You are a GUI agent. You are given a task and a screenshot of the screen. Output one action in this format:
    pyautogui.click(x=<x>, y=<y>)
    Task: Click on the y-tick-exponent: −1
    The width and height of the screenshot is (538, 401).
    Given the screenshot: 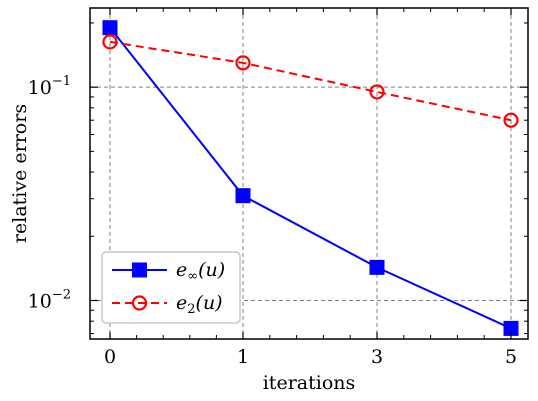 What is the action you would take?
    pyautogui.click(x=61, y=81)
    